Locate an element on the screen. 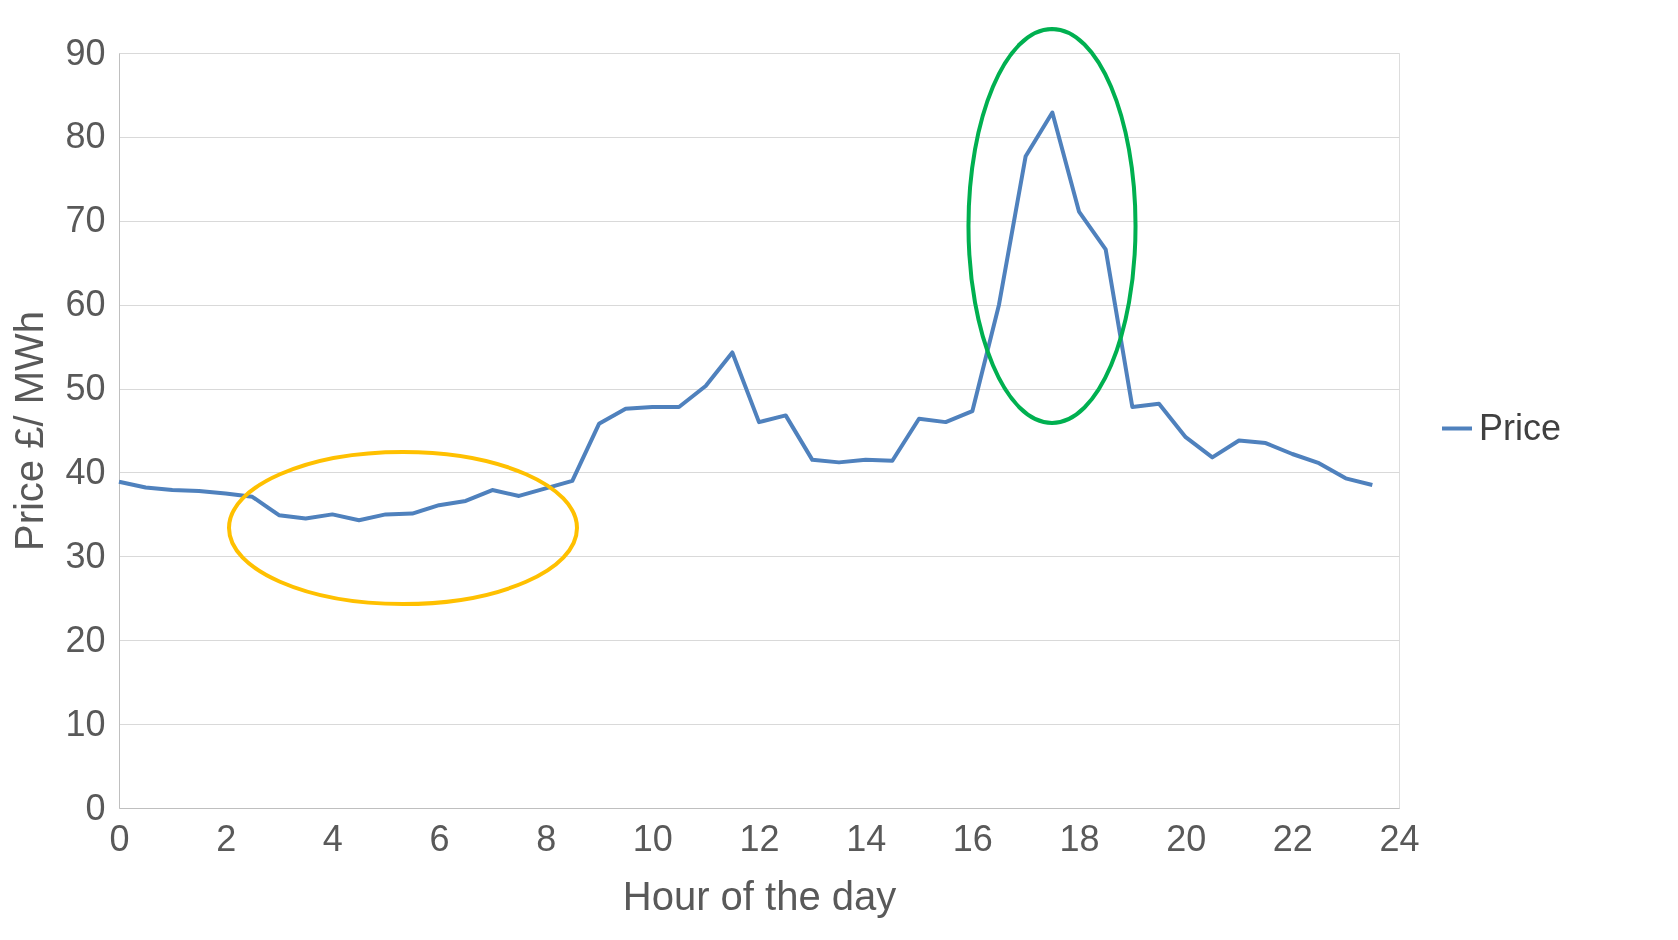 The image size is (1678, 940). y-tick-label: 10 is located at coordinates (85, 723).